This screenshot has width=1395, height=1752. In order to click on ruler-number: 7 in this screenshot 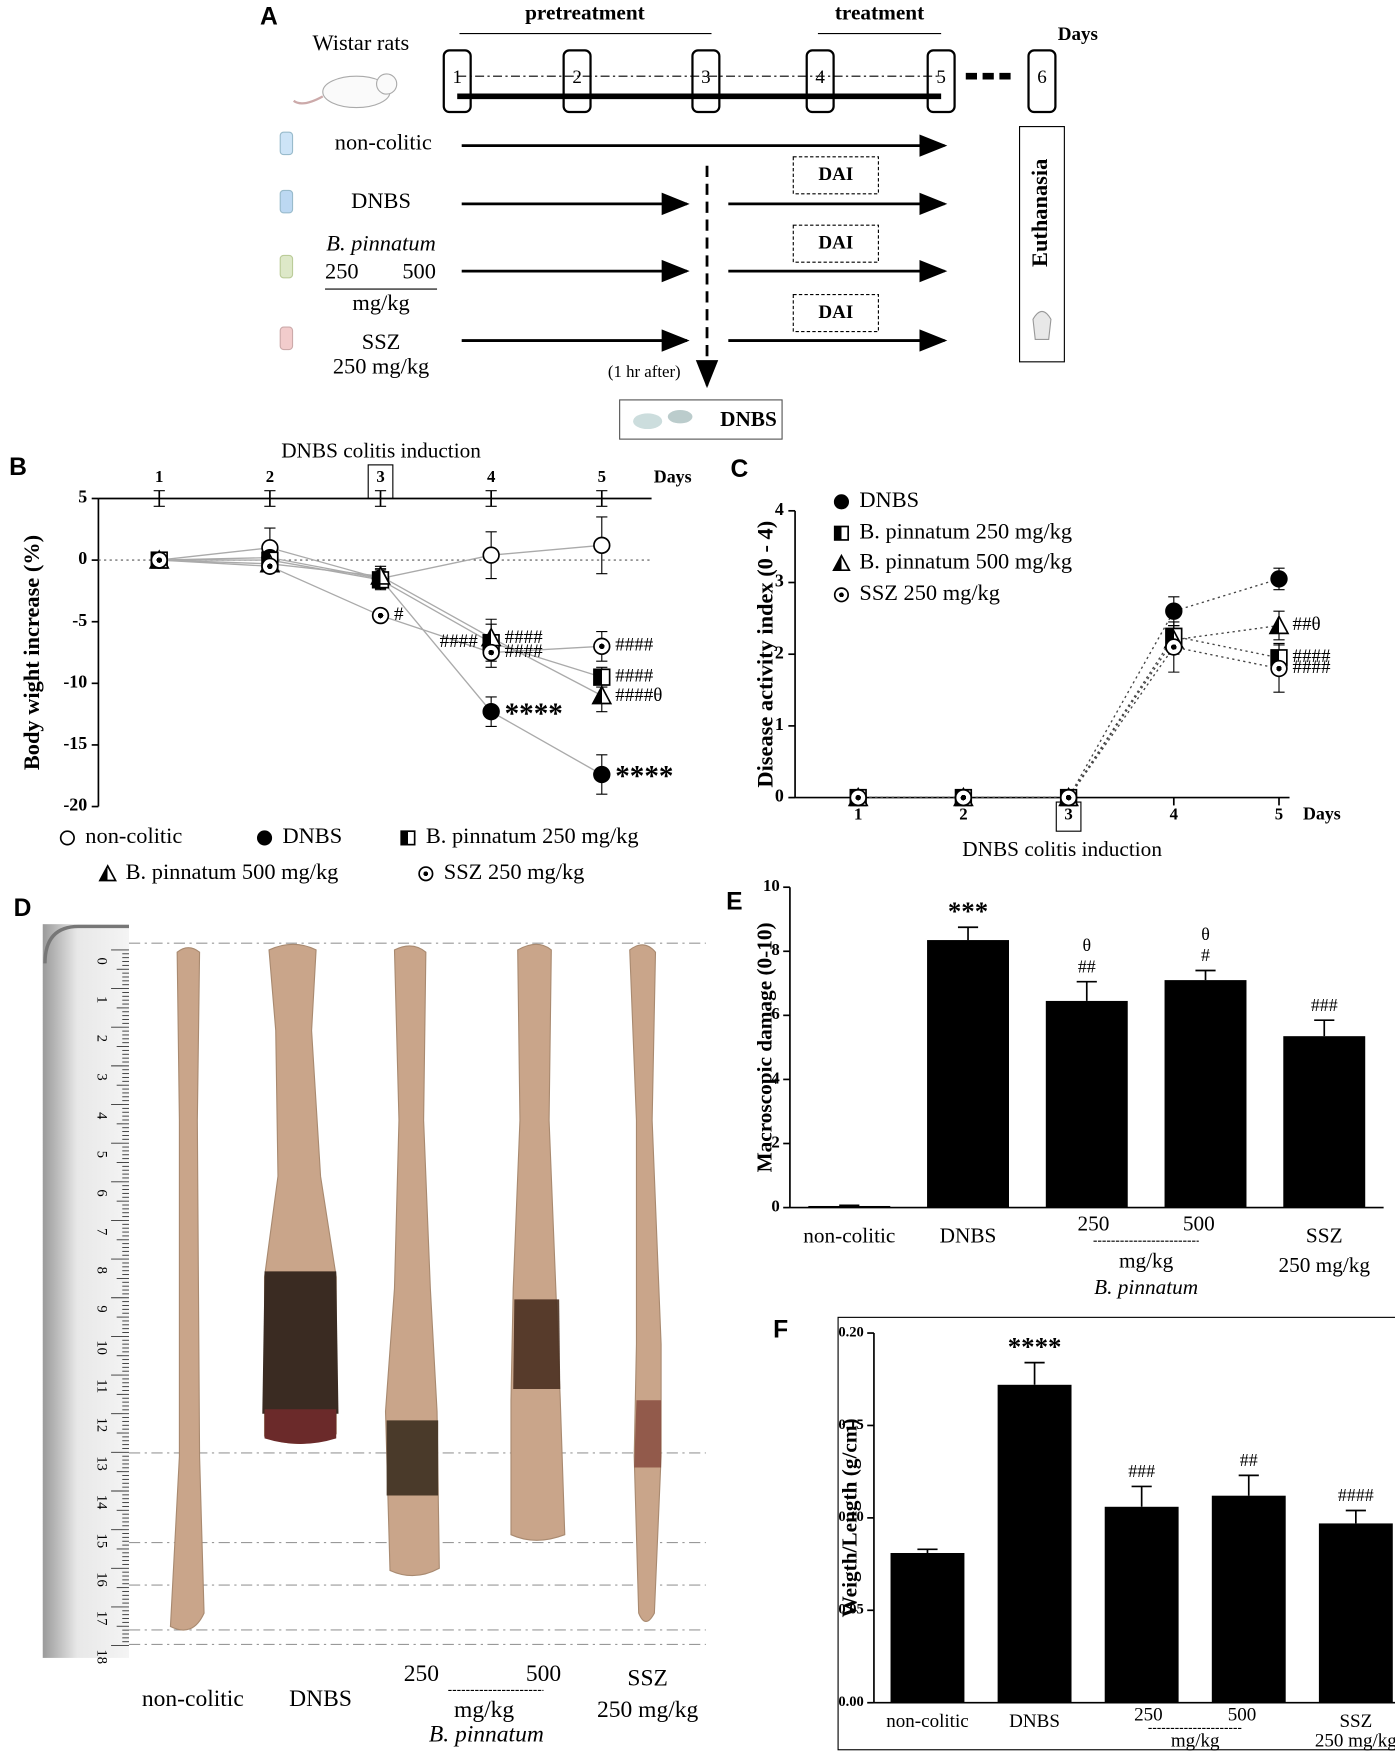, I will do `click(102, 1231)`.